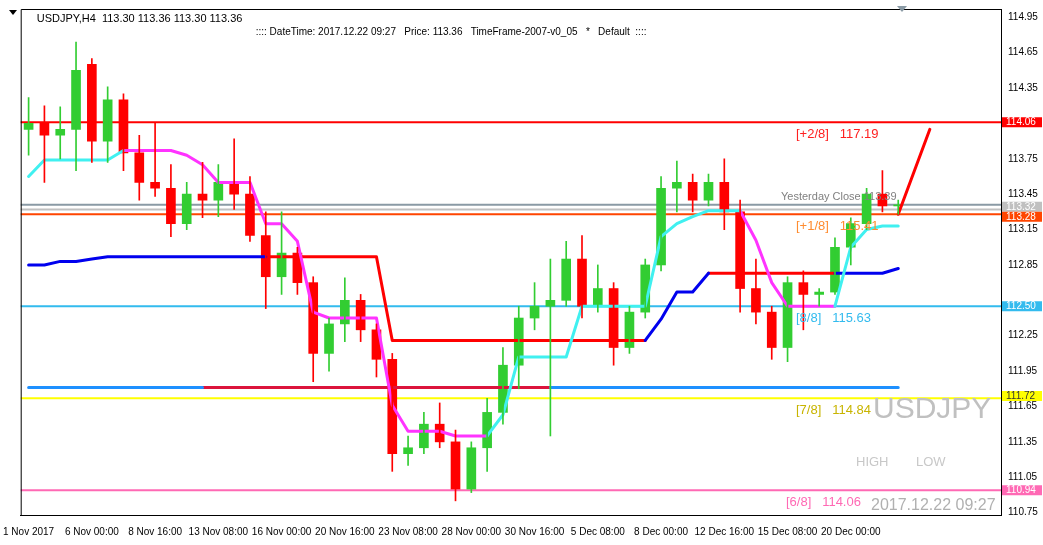 The height and width of the screenshot is (545, 1043). What do you see at coordinates (408, 531) in the screenshot?
I see `x-tick-label: 23 Nov 08:00` at bounding box center [408, 531].